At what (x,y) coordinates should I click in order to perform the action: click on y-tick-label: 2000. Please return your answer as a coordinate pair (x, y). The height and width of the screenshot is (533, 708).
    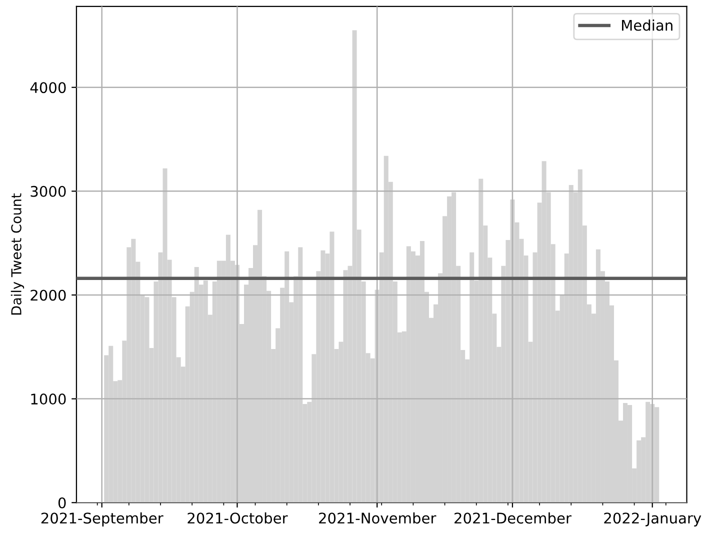
    Looking at the image, I should click on (48, 295).